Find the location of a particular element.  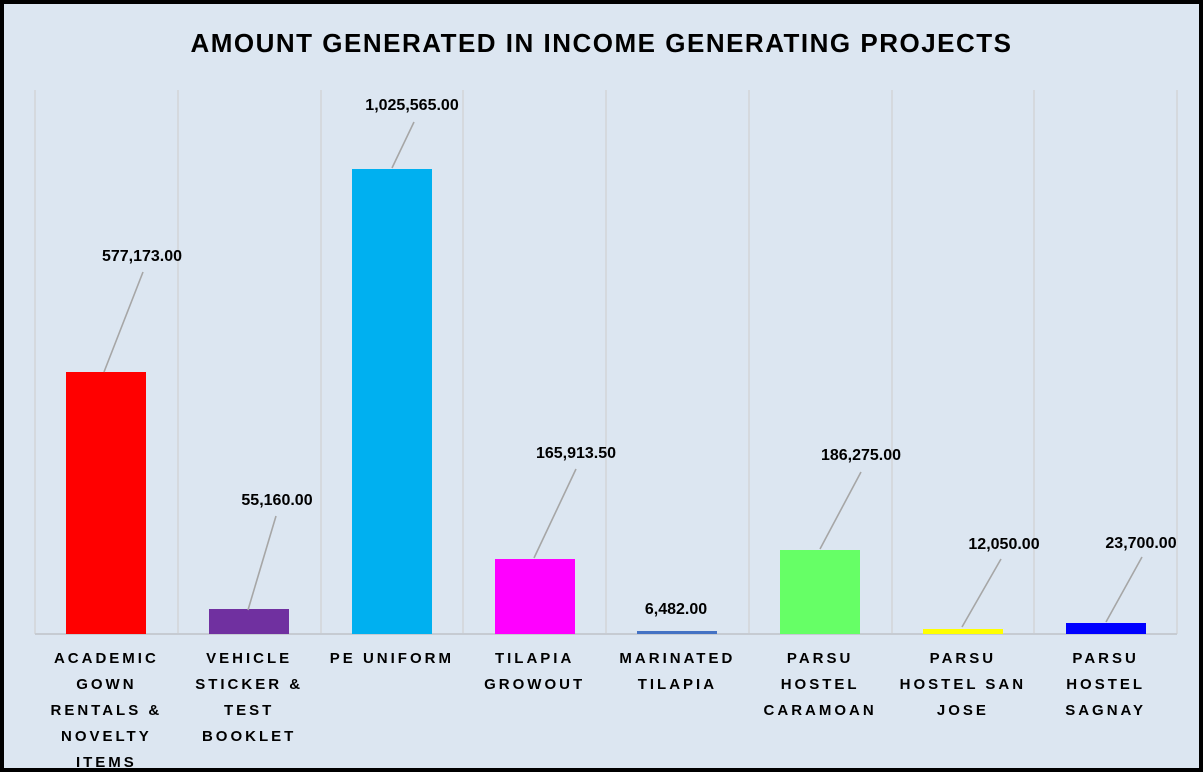

category-label: PARSU HOSTEL SAN JOSE is located at coordinates (963, 684).